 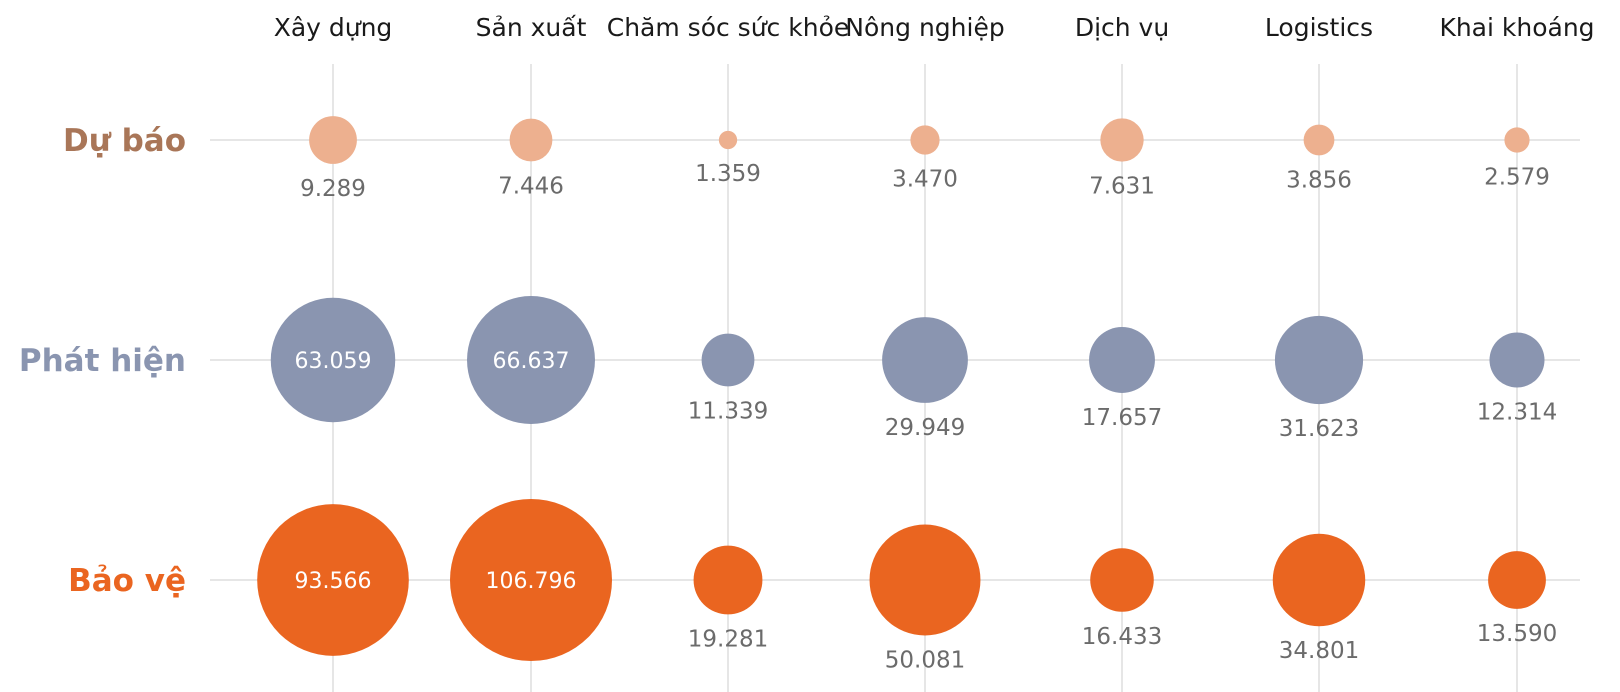 What do you see at coordinates (1517, 413) in the screenshot?
I see `value-label: 12.314` at bounding box center [1517, 413].